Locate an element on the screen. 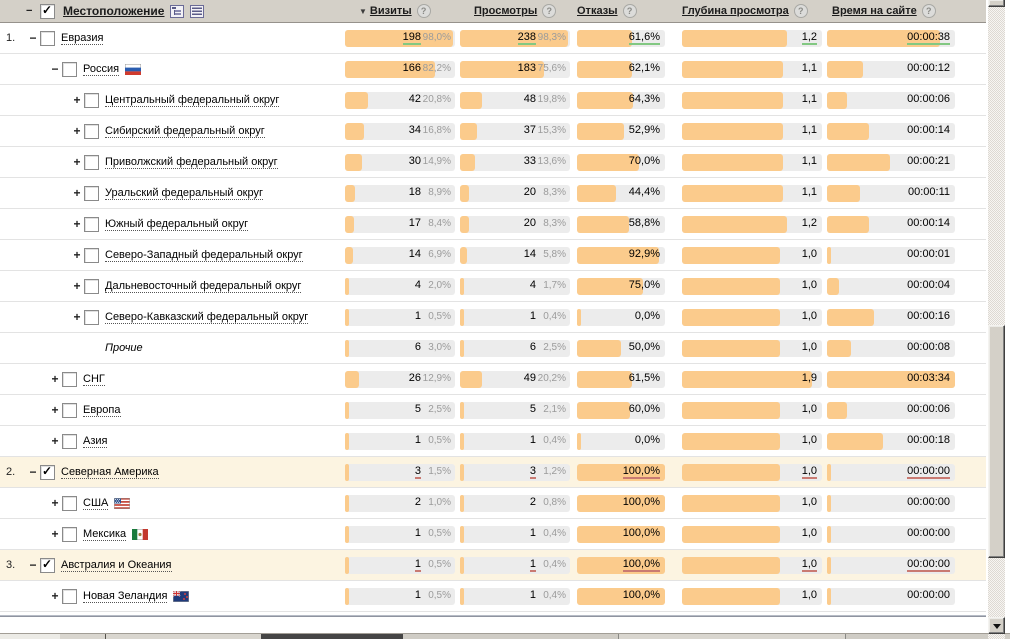  location-link: Россия is located at coordinates (101, 69).